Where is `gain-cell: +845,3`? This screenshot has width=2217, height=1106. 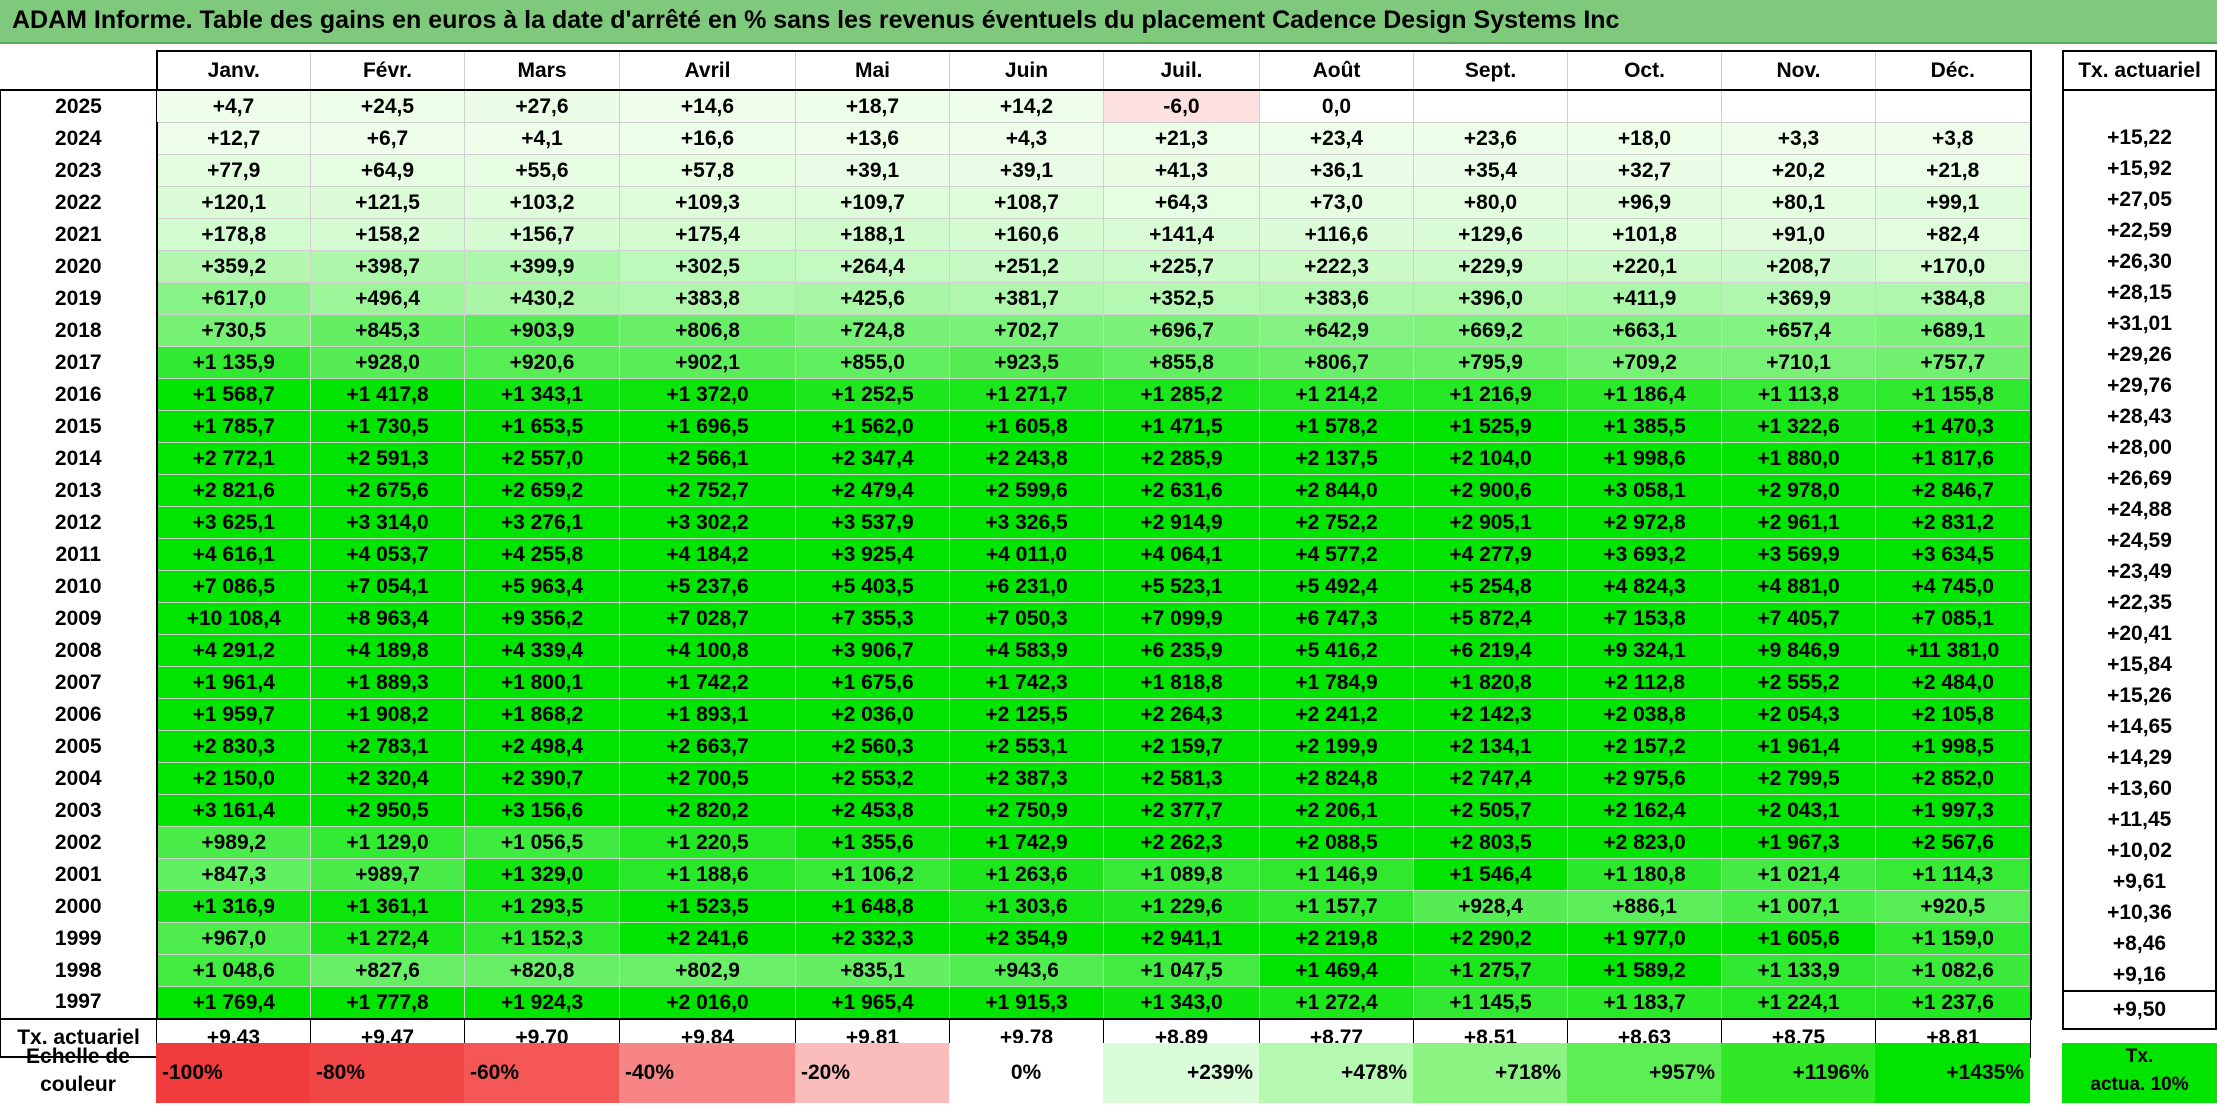 gain-cell: +845,3 is located at coordinates (387, 330).